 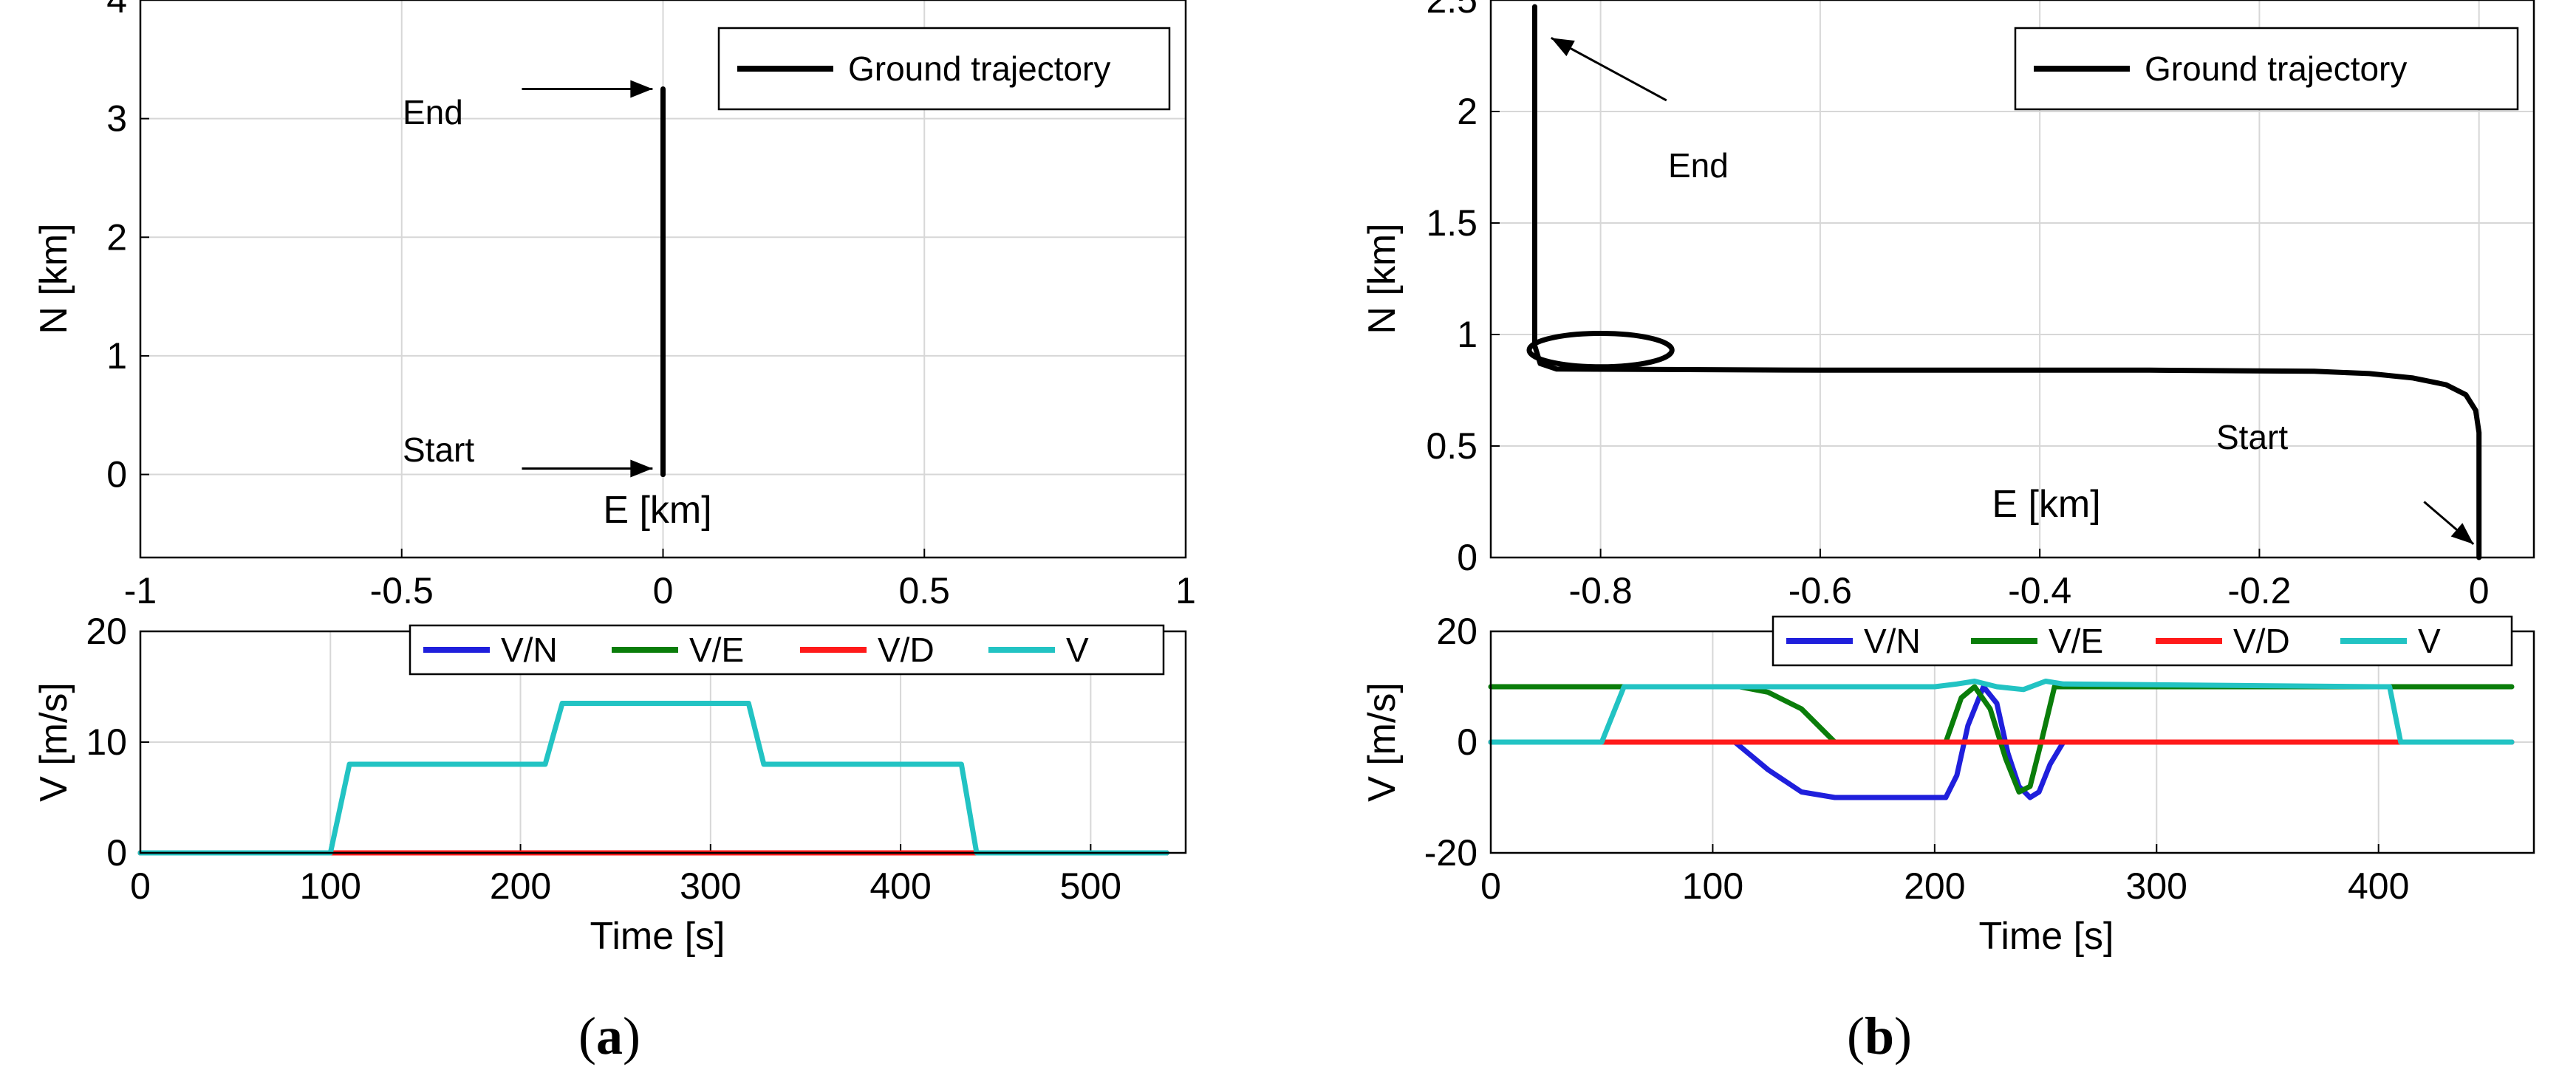 I want to click on x-tick-label: -0.2, so click(x=2259, y=591).